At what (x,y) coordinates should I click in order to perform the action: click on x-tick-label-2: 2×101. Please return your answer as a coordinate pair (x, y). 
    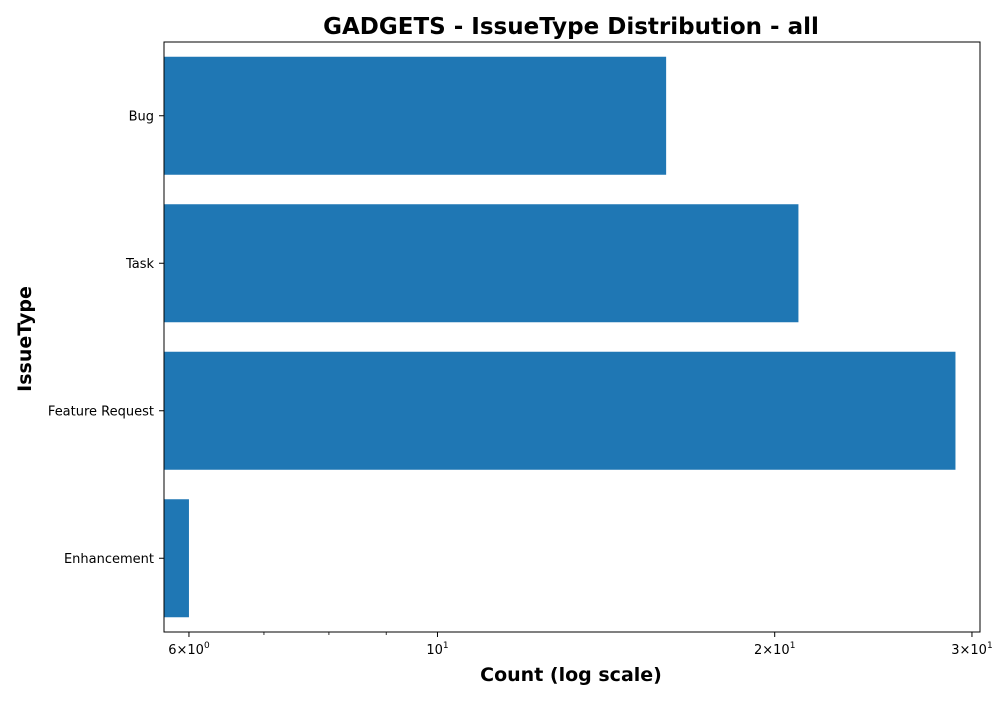
    Looking at the image, I should click on (774, 649).